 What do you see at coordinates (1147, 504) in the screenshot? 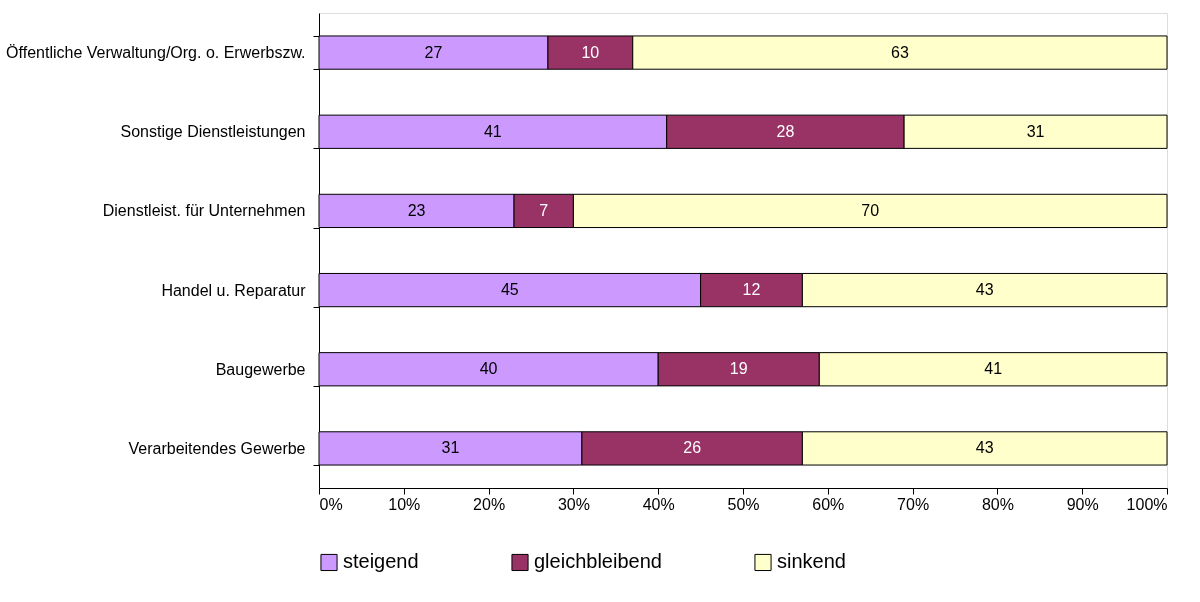
I see `x-tick-label: 100%` at bounding box center [1147, 504].